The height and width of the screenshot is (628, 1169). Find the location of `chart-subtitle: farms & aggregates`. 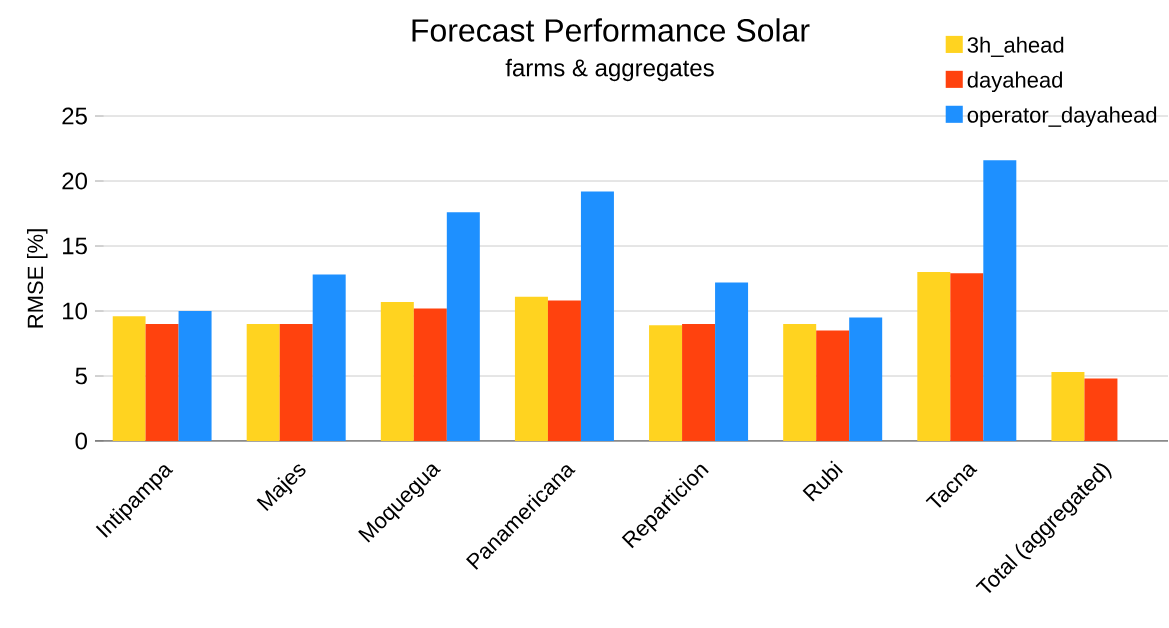

chart-subtitle: farms & aggregates is located at coordinates (609, 70).